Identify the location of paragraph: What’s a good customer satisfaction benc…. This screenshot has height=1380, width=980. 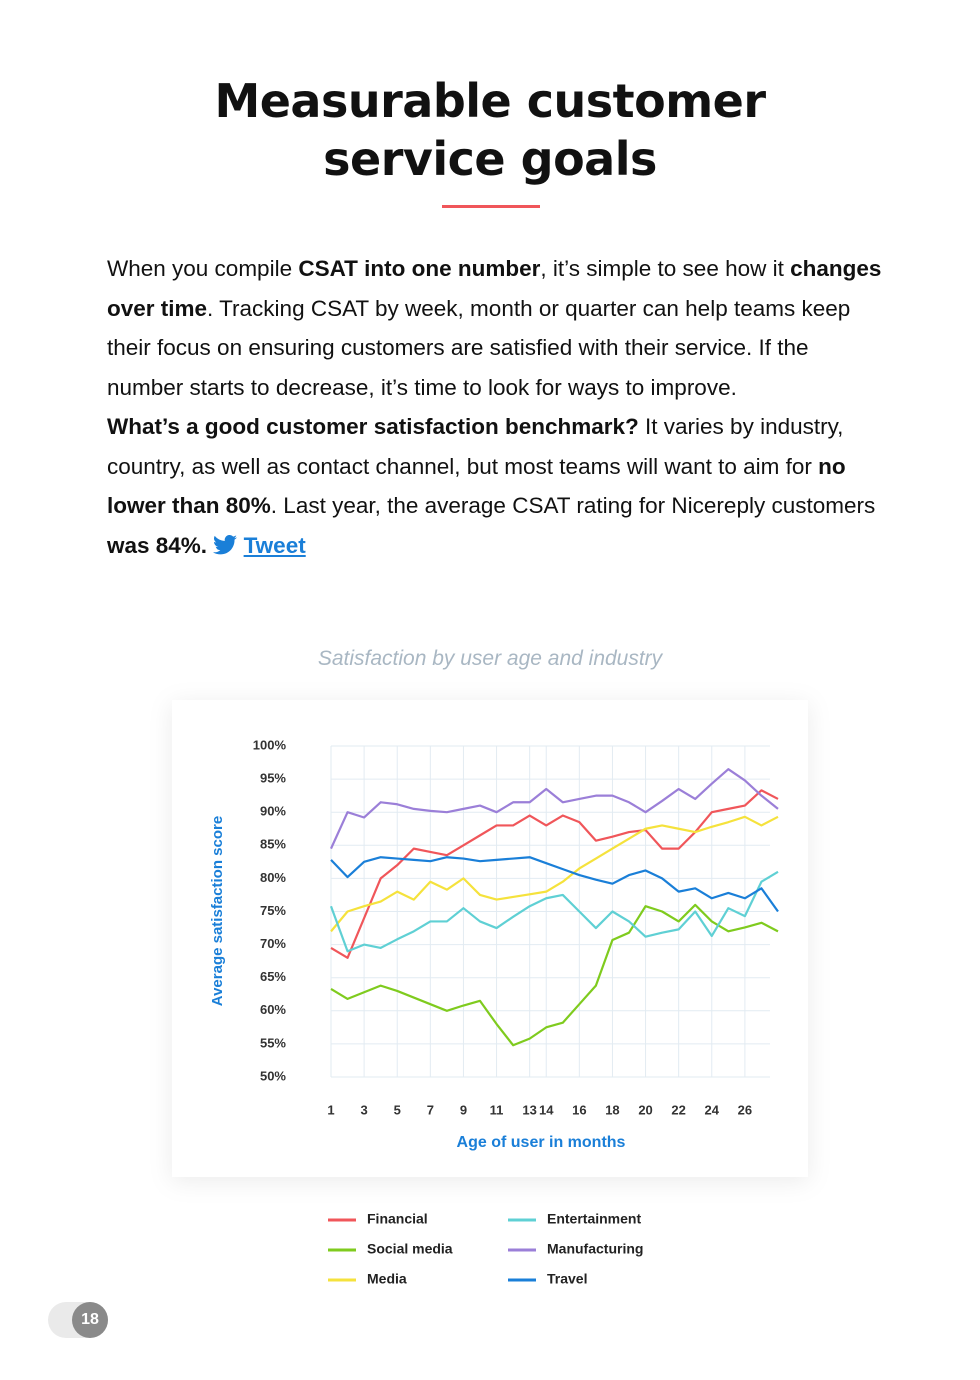
(494, 486).